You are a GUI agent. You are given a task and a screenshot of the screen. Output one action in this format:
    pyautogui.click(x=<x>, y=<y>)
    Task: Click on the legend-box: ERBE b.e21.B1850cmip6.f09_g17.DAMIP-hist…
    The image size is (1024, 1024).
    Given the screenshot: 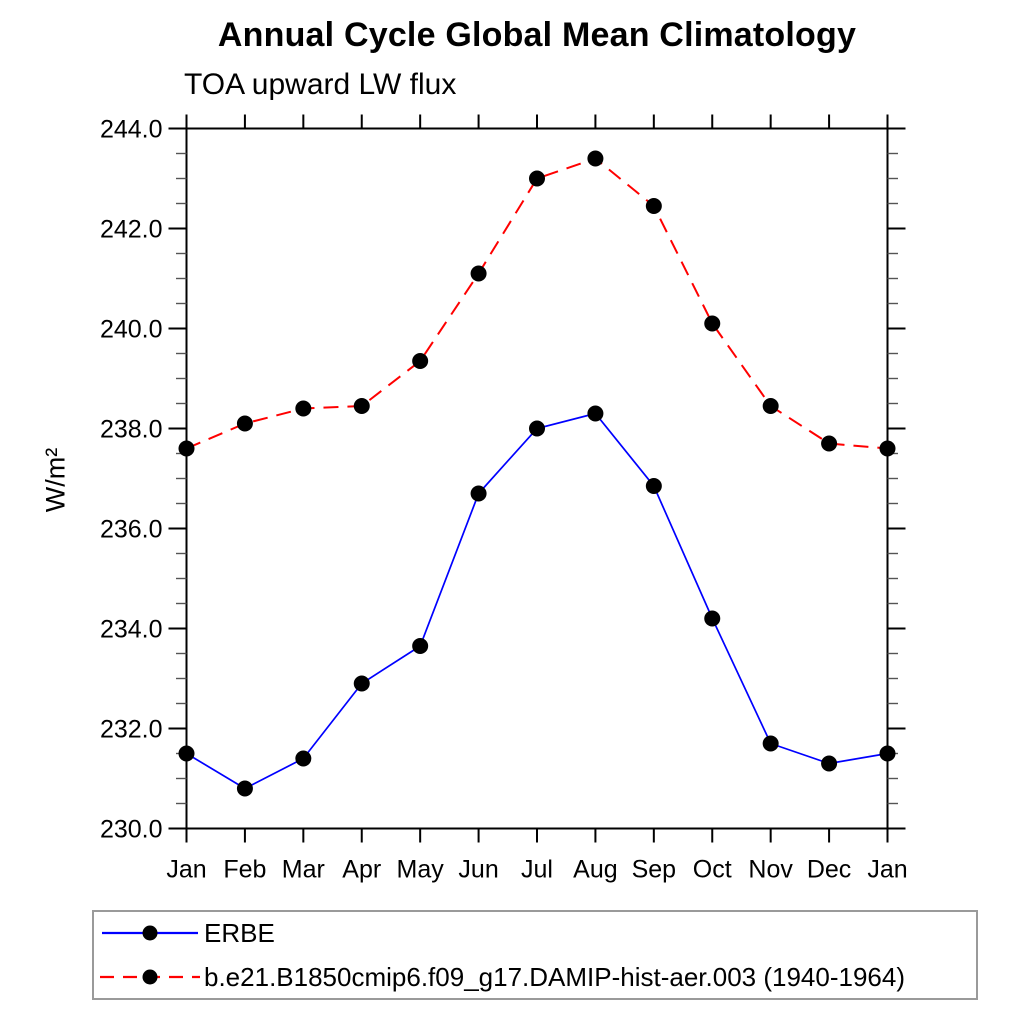 What is the action you would take?
    pyautogui.click(x=535, y=955)
    